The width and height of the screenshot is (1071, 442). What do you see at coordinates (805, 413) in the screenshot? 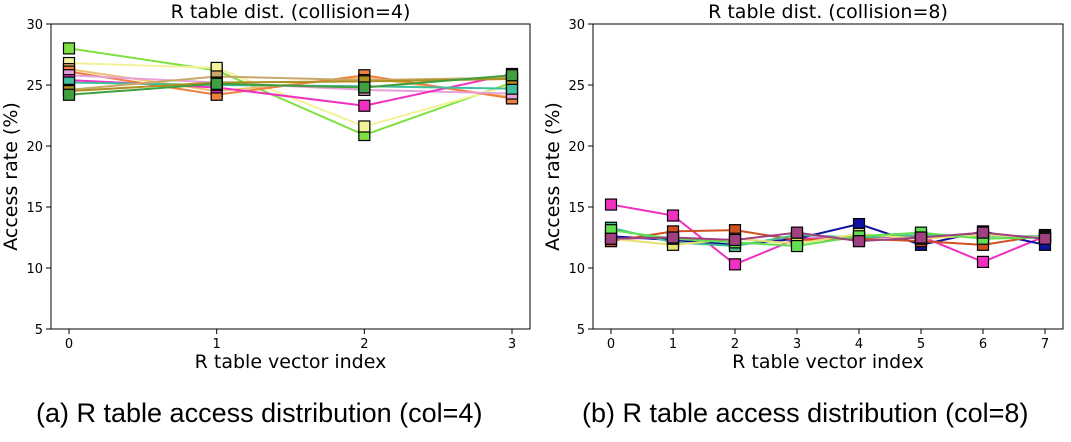
I see `caption-b: (b) R table access distribution (col=8)` at bounding box center [805, 413].